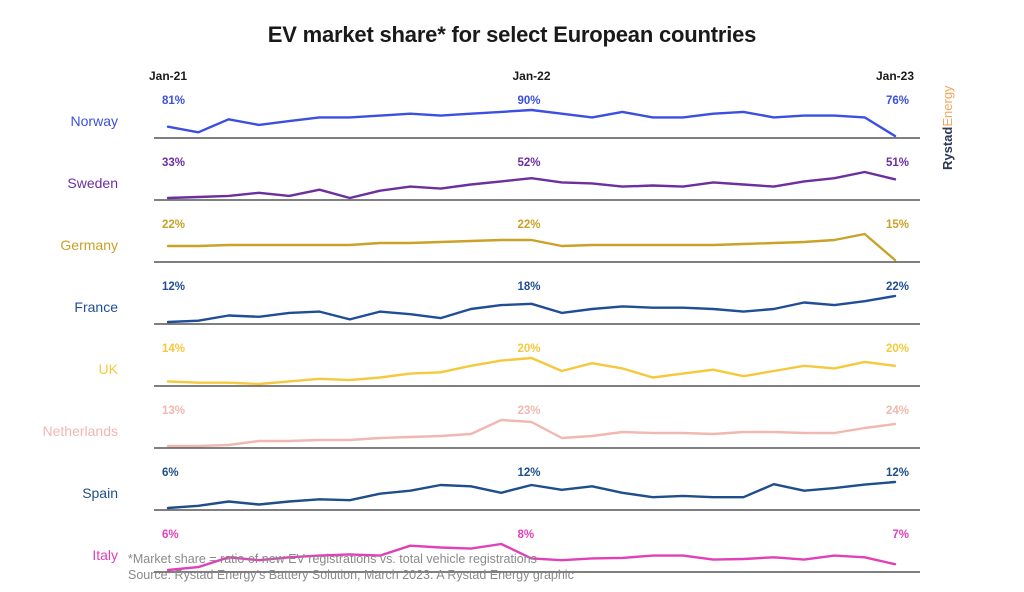  Describe the element at coordinates (897, 163) in the screenshot. I see `data-label: 51%` at that location.